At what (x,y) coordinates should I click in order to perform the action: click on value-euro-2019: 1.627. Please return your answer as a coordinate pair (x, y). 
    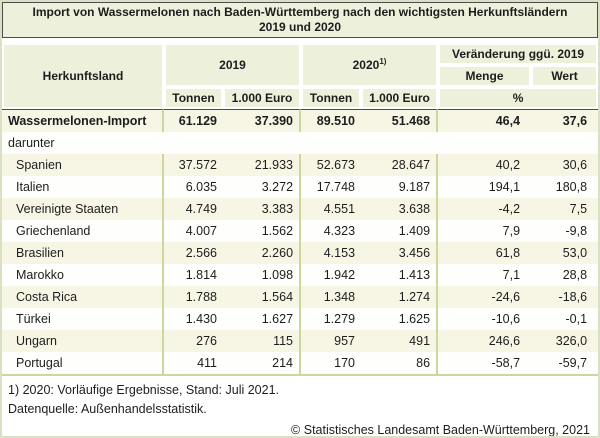
    Looking at the image, I should click on (262, 319).